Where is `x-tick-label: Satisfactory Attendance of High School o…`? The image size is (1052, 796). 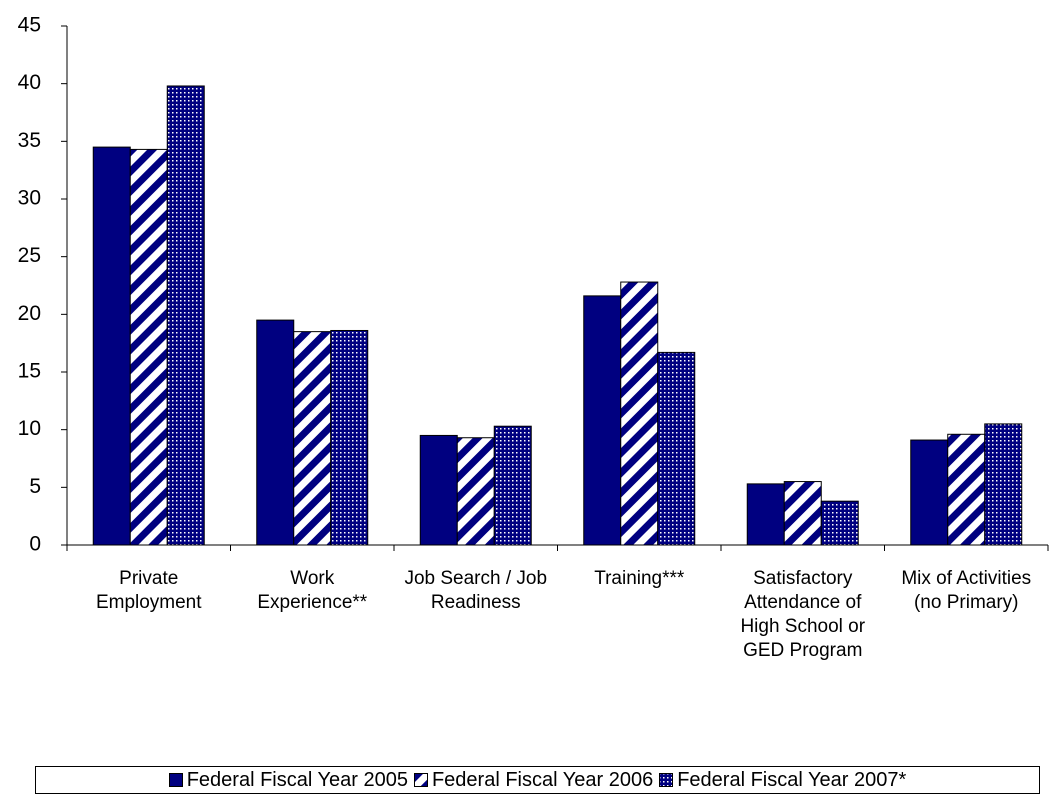 x-tick-label: Satisfactory Attendance of High School o… is located at coordinates (803, 614).